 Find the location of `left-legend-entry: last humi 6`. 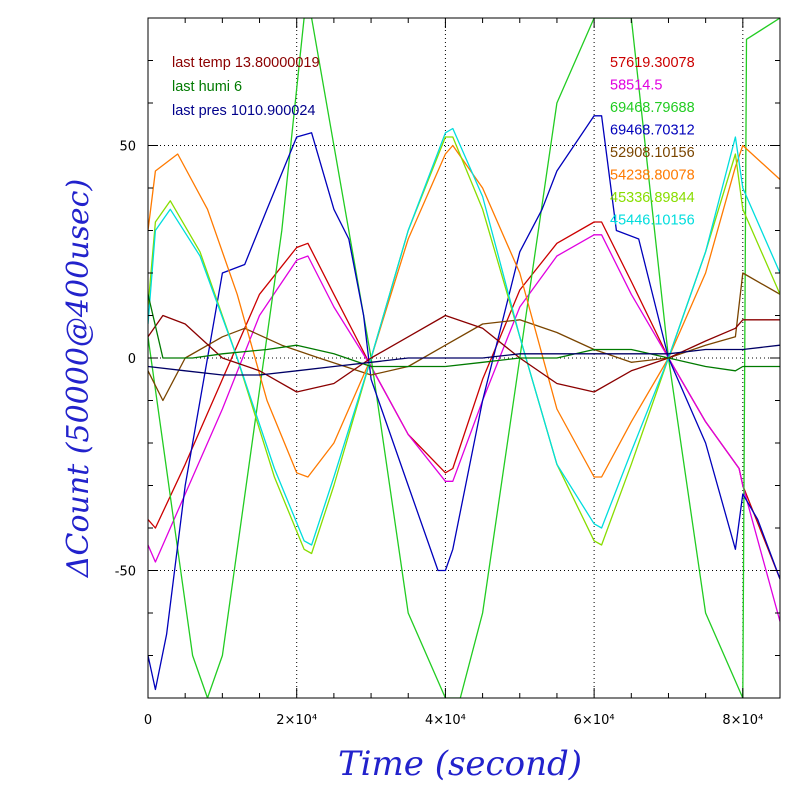

left-legend-entry: last humi 6 is located at coordinates (207, 87).